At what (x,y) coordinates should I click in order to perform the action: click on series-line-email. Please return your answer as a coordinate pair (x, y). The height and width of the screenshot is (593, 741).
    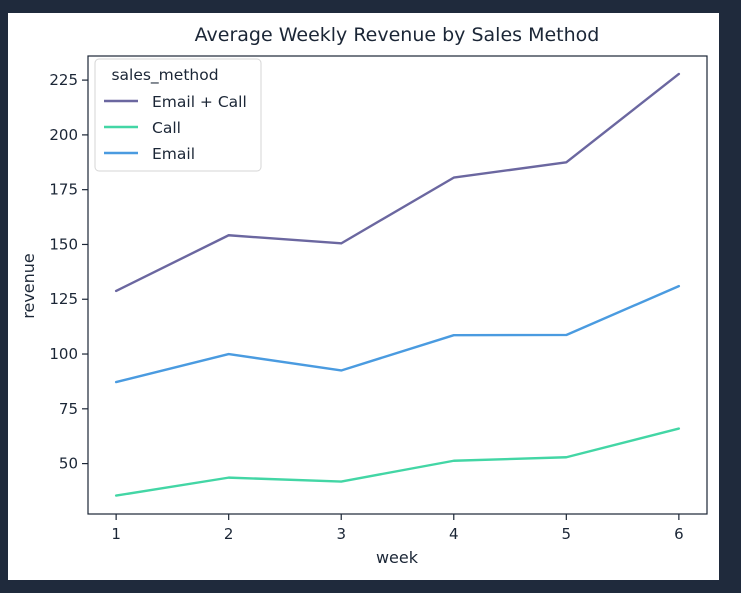
    Looking at the image, I should click on (397, 334).